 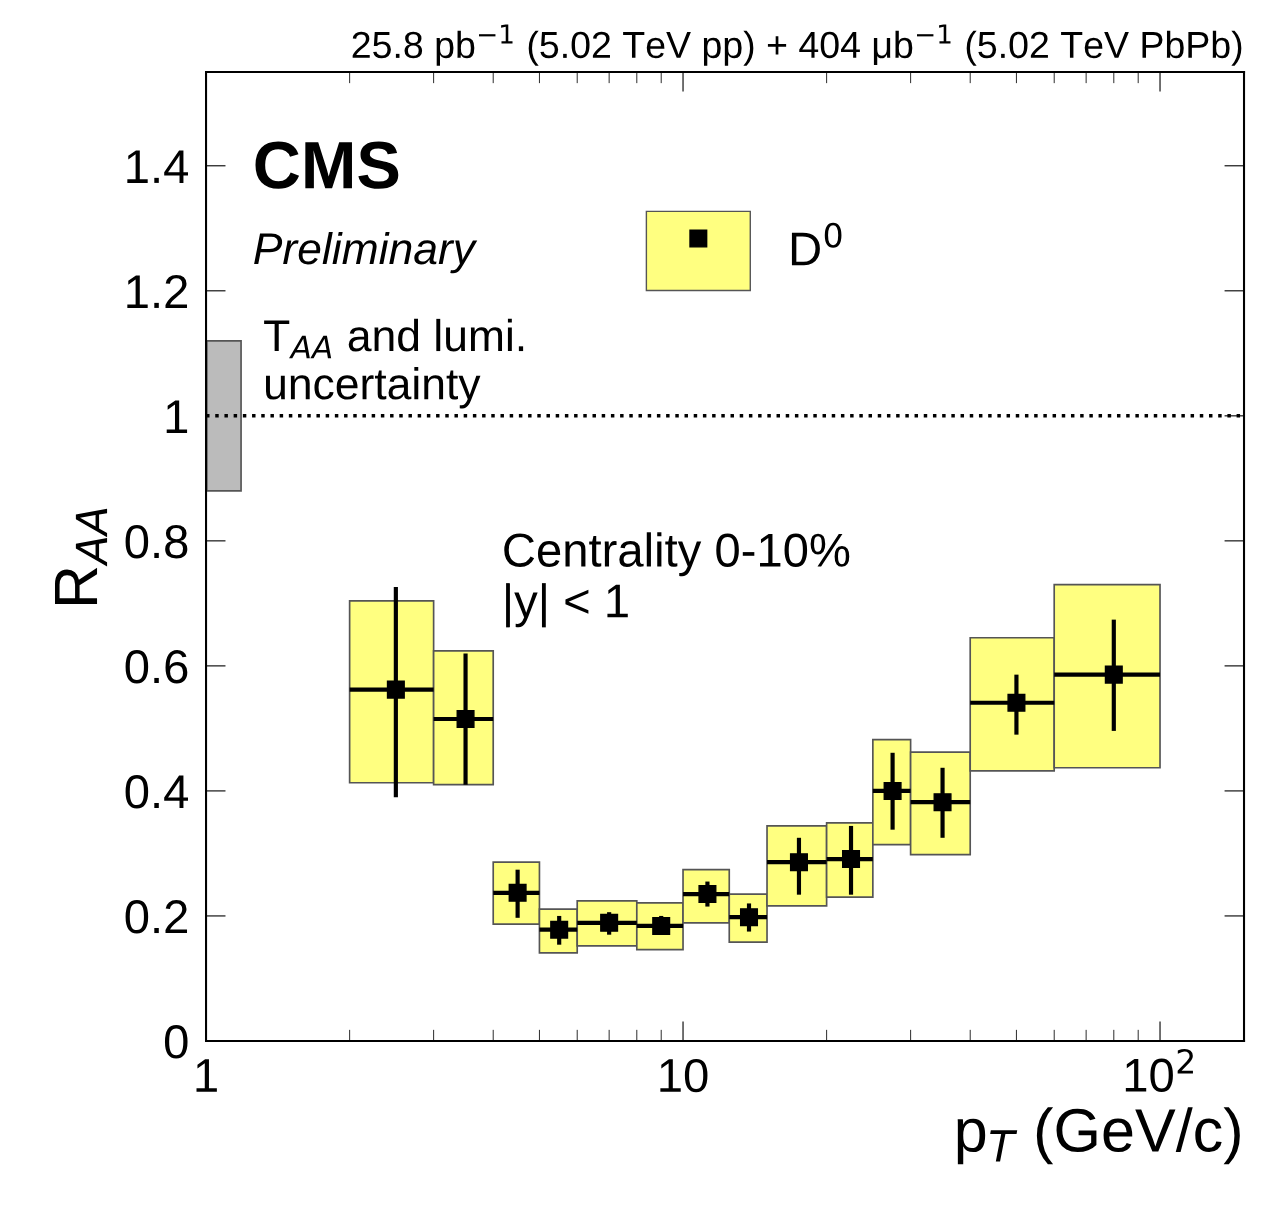 I want to click on legend-label: D$^{0}$, so click(x=816, y=244).